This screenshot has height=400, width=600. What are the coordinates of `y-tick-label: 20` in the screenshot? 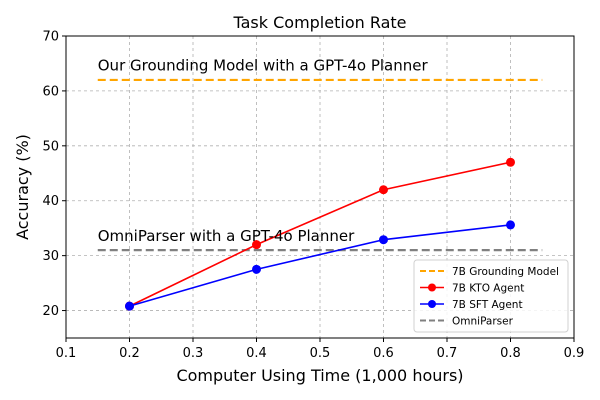 It's located at (50, 311).